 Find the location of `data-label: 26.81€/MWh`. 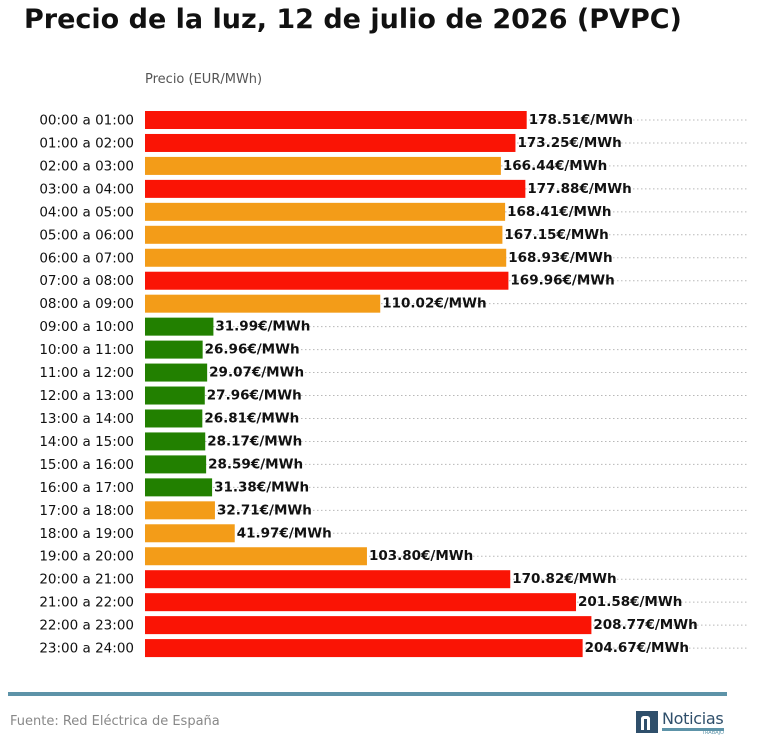

data-label: 26.81€/MWh is located at coordinates (251, 418).